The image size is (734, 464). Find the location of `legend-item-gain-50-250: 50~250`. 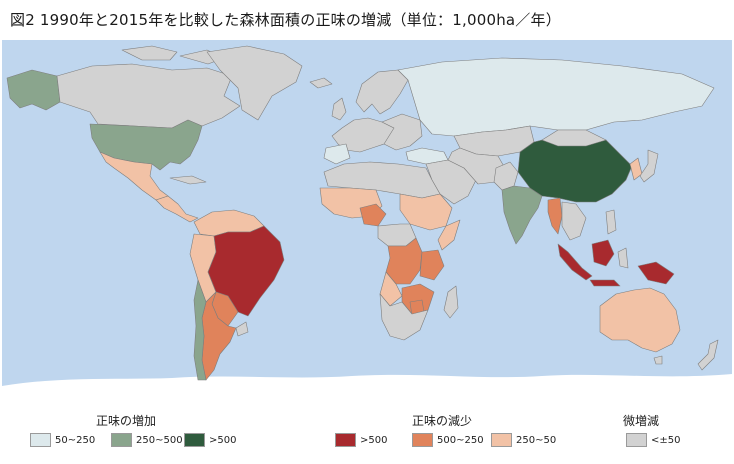

legend-item-gain-50-250: 50~250 is located at coordinates (62, 440).